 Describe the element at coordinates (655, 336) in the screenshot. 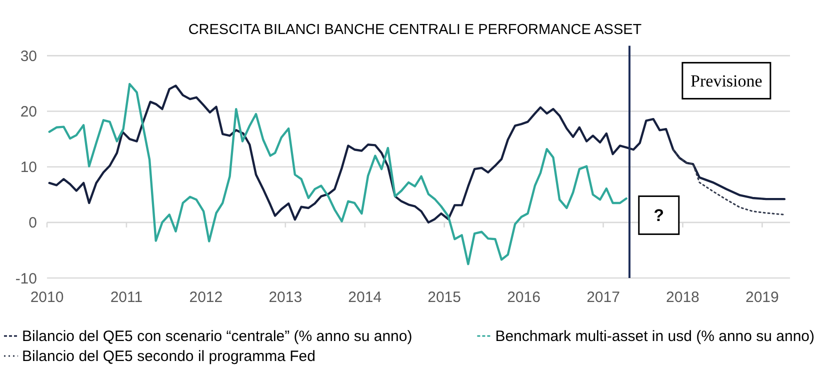

I see `legend-label: Benchmark multi-asset in usd (% anno su anno)` at that location.